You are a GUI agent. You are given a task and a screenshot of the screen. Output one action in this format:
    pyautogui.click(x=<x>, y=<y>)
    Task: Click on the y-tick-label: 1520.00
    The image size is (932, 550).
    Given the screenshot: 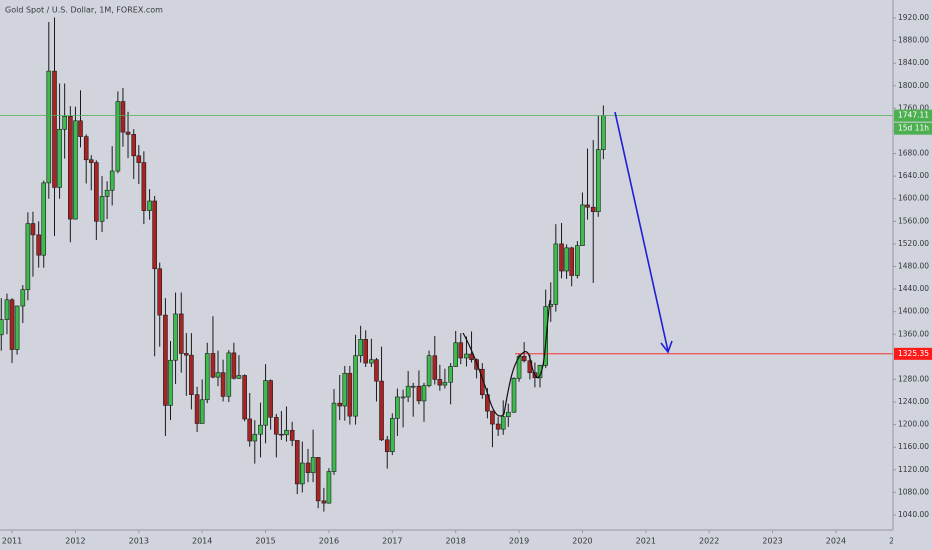 What is the action you would take?
    pyautogui.click(x=913, y=243)
    